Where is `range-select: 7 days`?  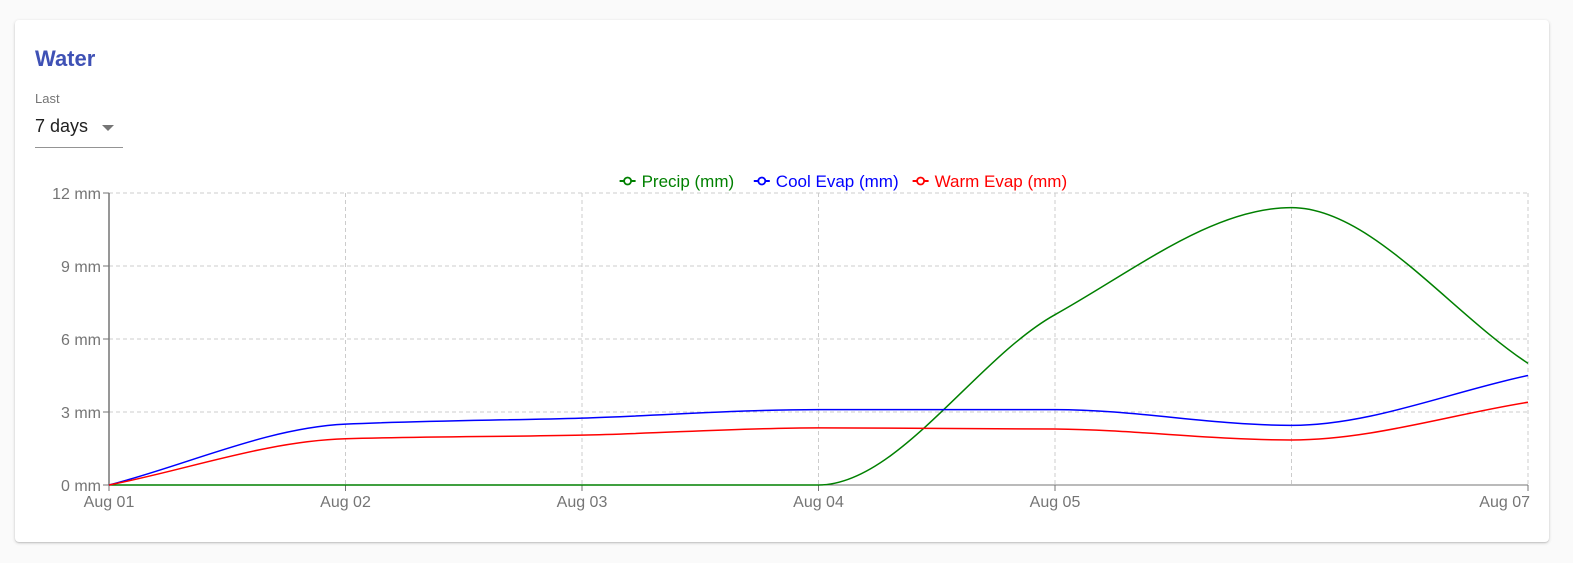
range-select: 7 days is located at coordinates (79, 130).